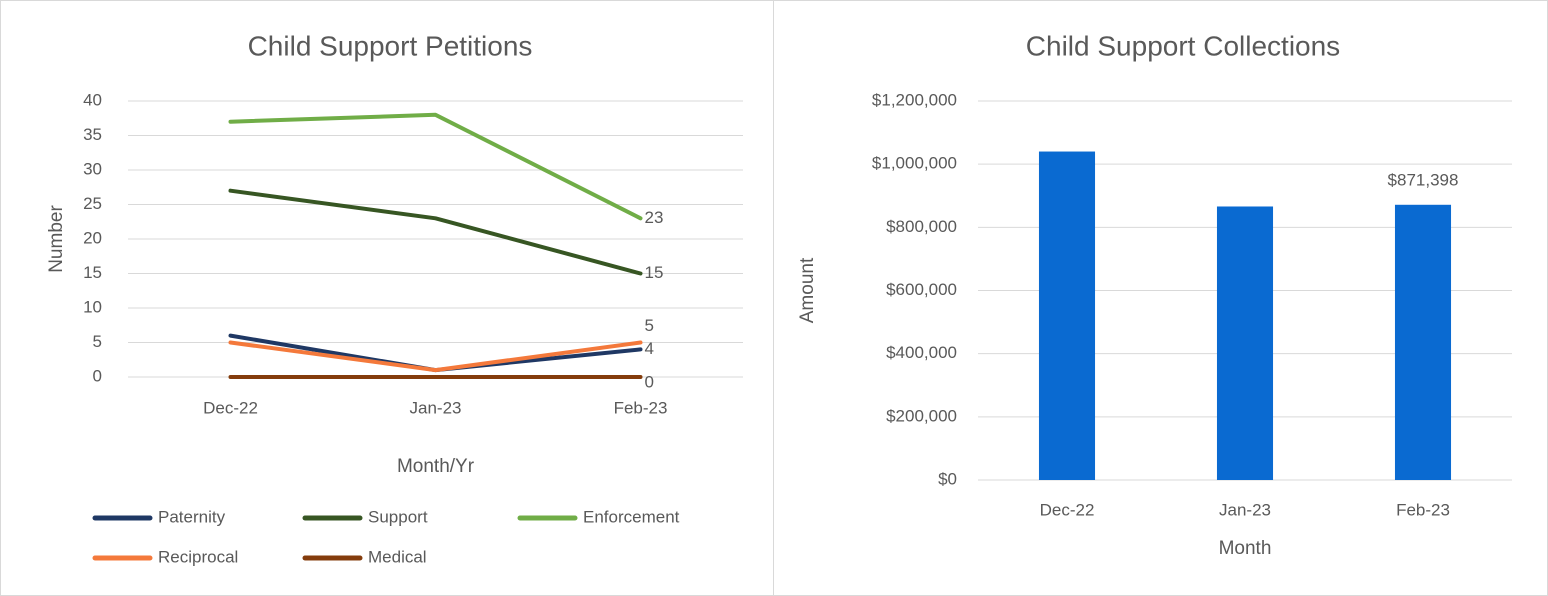 This screenshot has width=1548, height=596. Describe the element at coordinates (649, 348) in the screenshot. I see `data-label: 4` at that location.